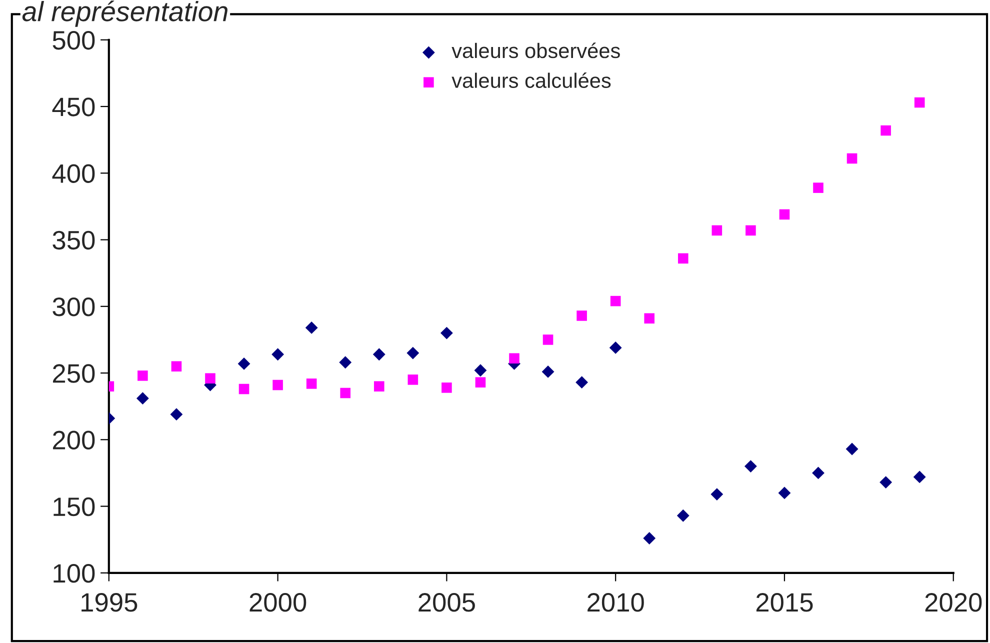  I want to click on x-tick-label: 2020, so click(953, 602).